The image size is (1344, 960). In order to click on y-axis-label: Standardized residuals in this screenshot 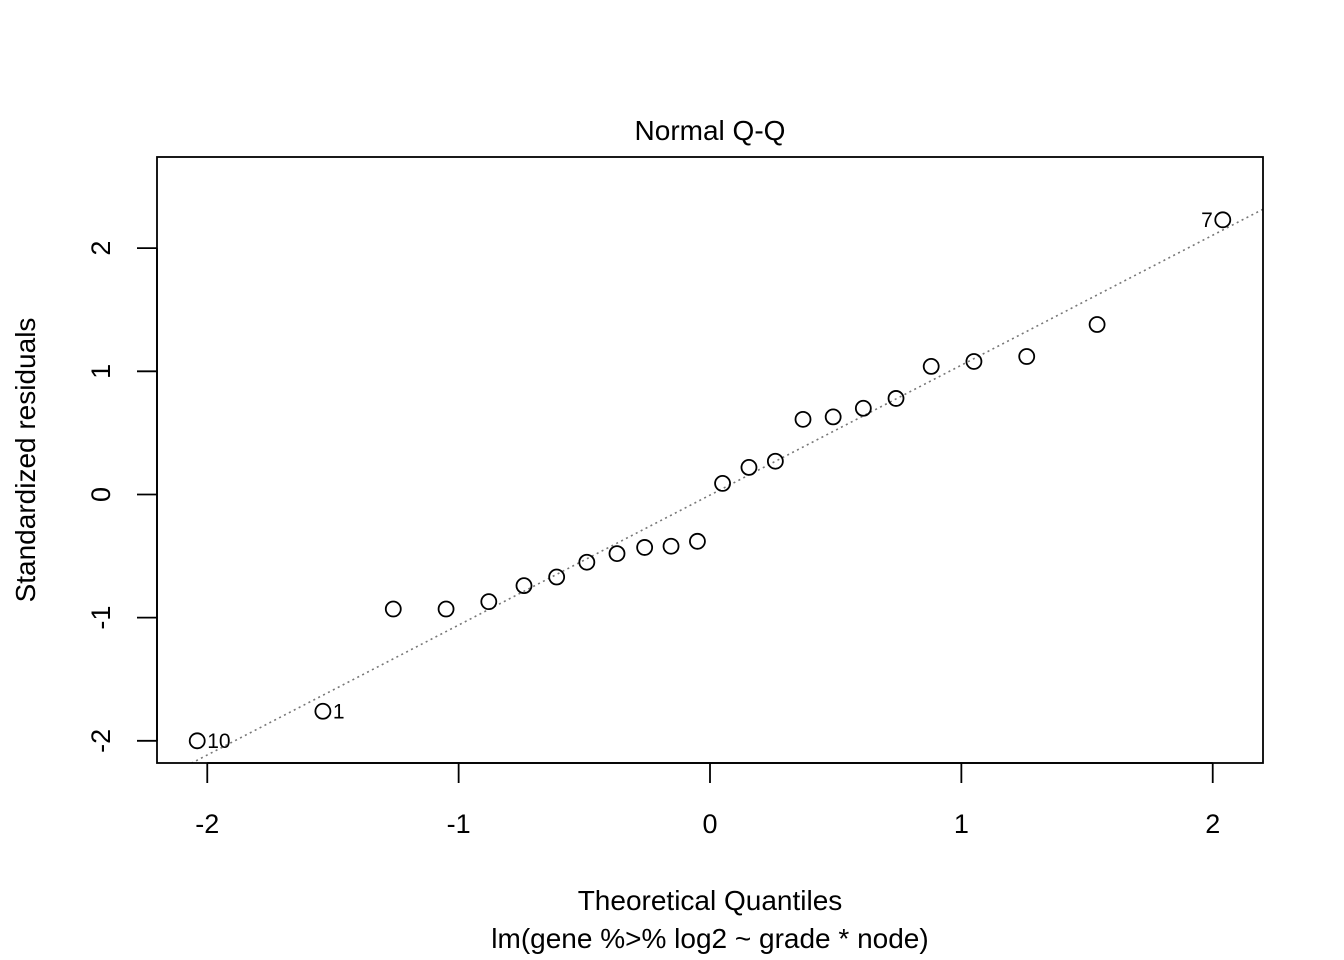, I will do `click(25, 460)`.